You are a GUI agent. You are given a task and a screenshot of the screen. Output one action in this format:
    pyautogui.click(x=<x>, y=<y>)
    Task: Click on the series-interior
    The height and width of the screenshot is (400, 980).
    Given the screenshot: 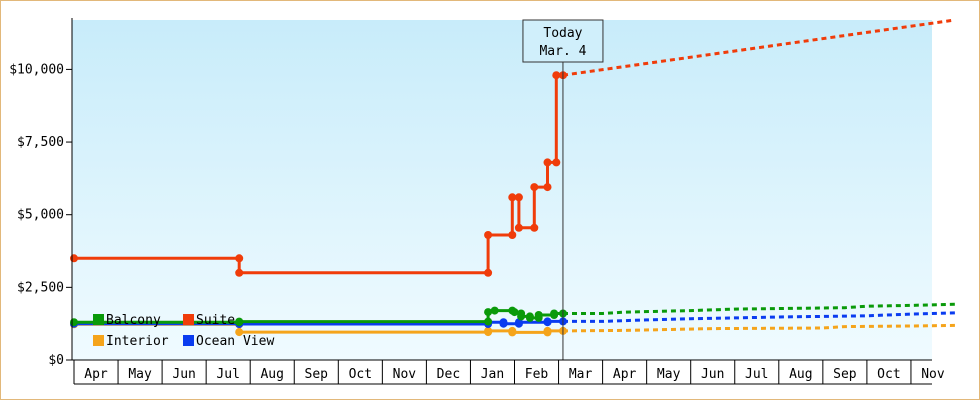 What is the action you would take?
    pyautogui.click(x=513, y=328)
    